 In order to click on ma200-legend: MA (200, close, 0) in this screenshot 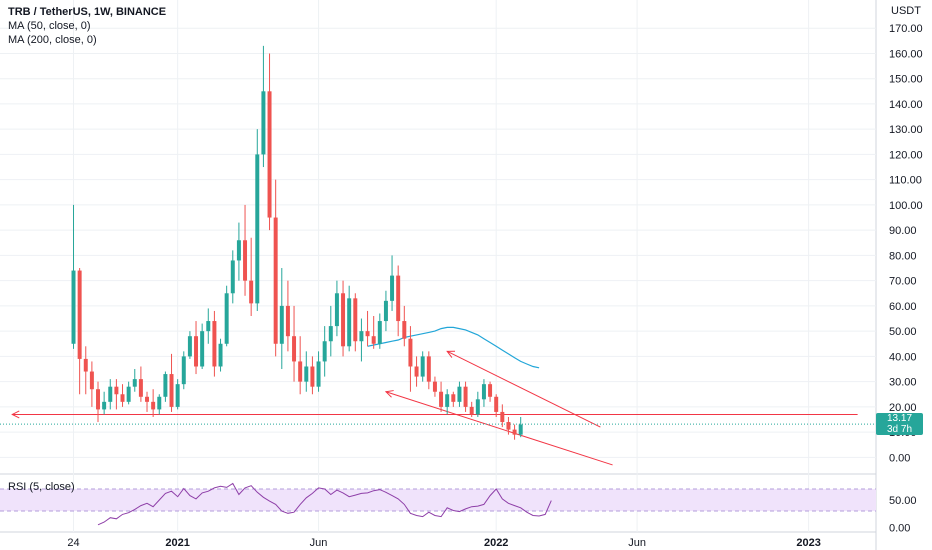, I will do `click(52, 40)`.